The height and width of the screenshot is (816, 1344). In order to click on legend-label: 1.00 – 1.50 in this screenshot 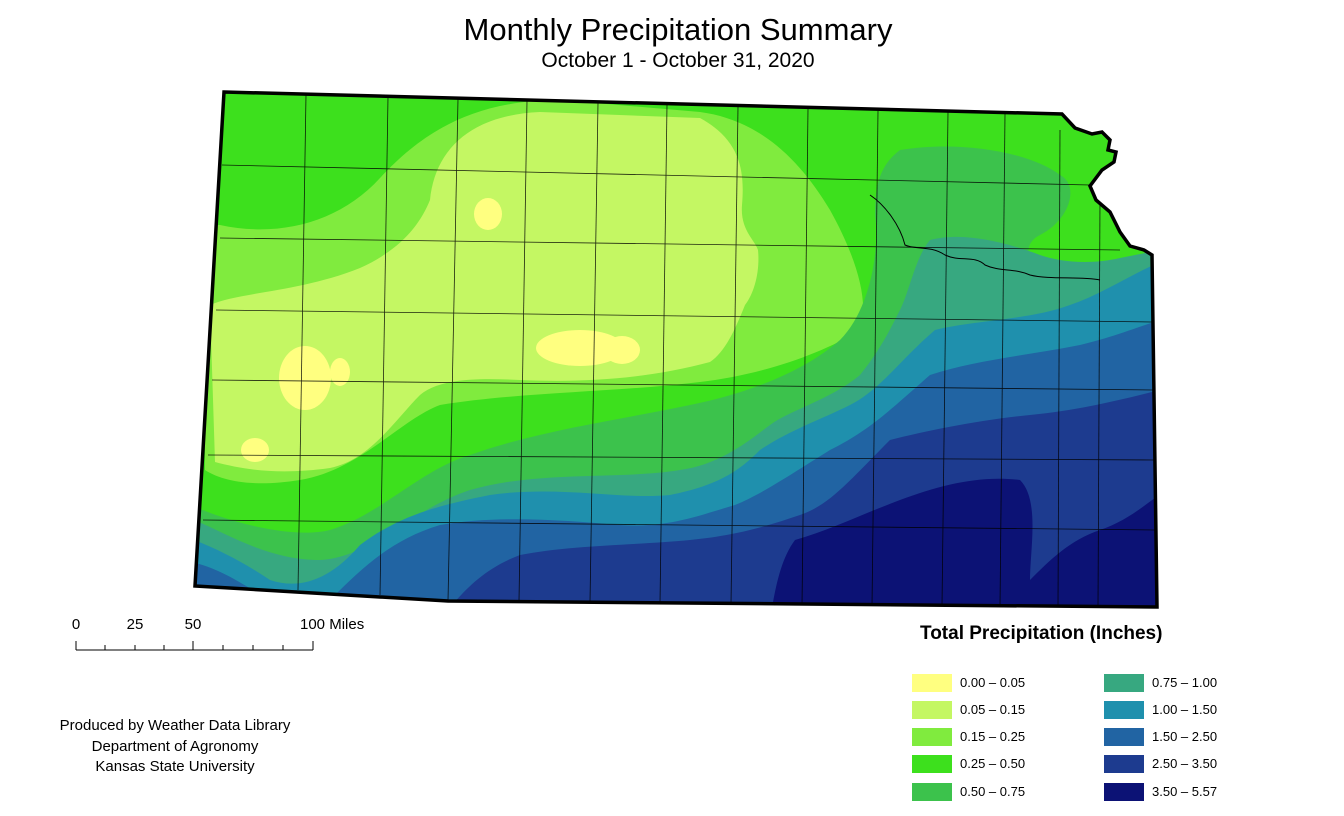, I will do `click(1185, 709)`.